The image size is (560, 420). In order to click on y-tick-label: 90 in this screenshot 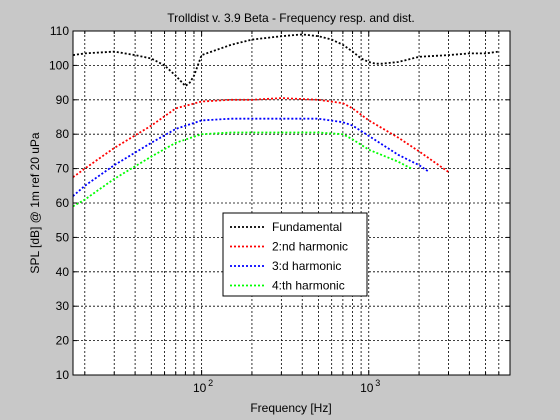, I will do `click(63, 100)`.